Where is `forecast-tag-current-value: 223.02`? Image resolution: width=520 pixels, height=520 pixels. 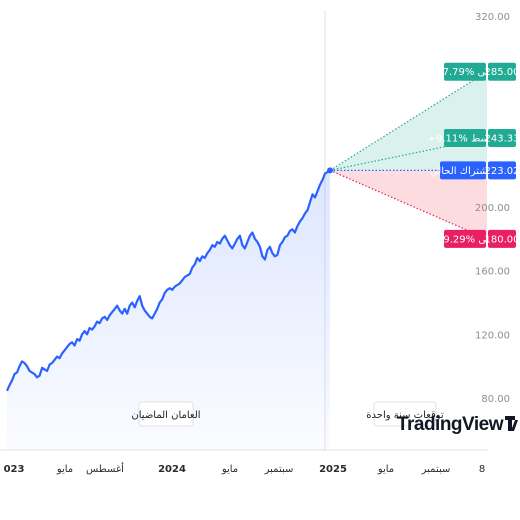 forecast-tag-current-value: 223.02 is located at coordinates (502, 171).